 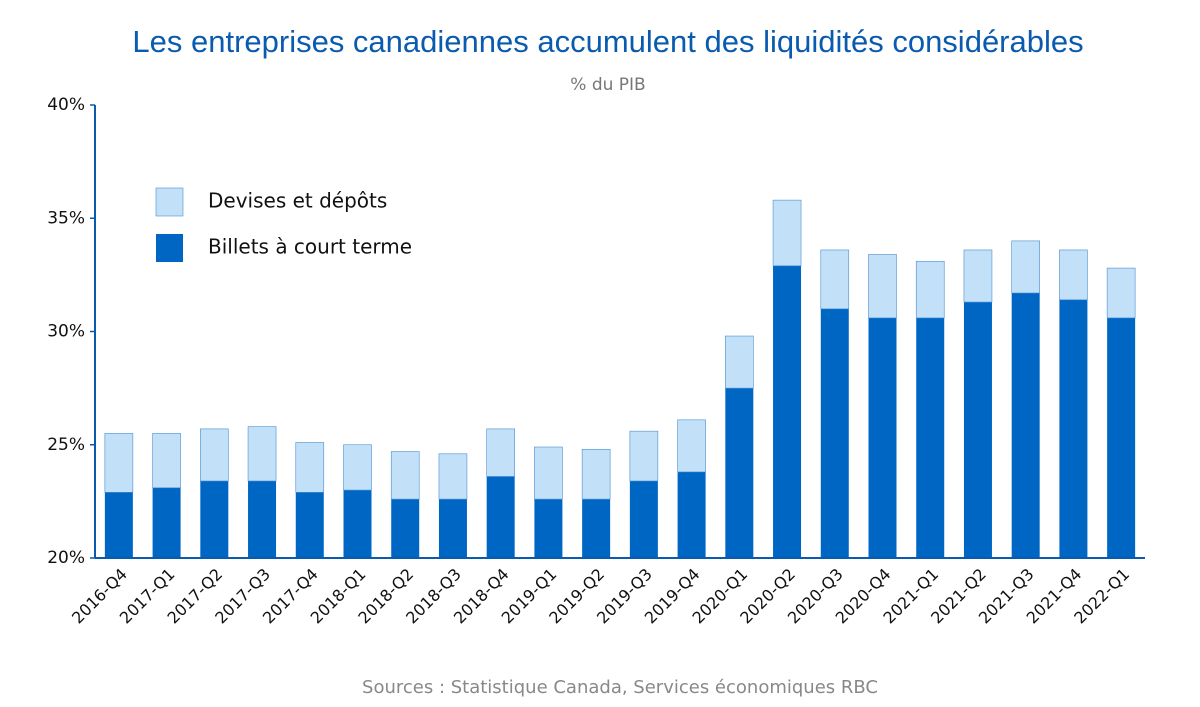 What do you see at coordinates (607, 85) in the screenshot?
I see `chart-subtitle: % du PIB` at bounding box center [607, 85].